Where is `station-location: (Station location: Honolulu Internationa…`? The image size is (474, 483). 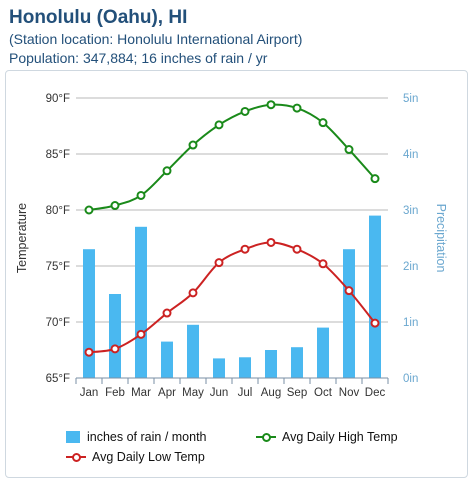
station-location: (Station location: Honolulu Internationa… is located at coordinates (156, 39).